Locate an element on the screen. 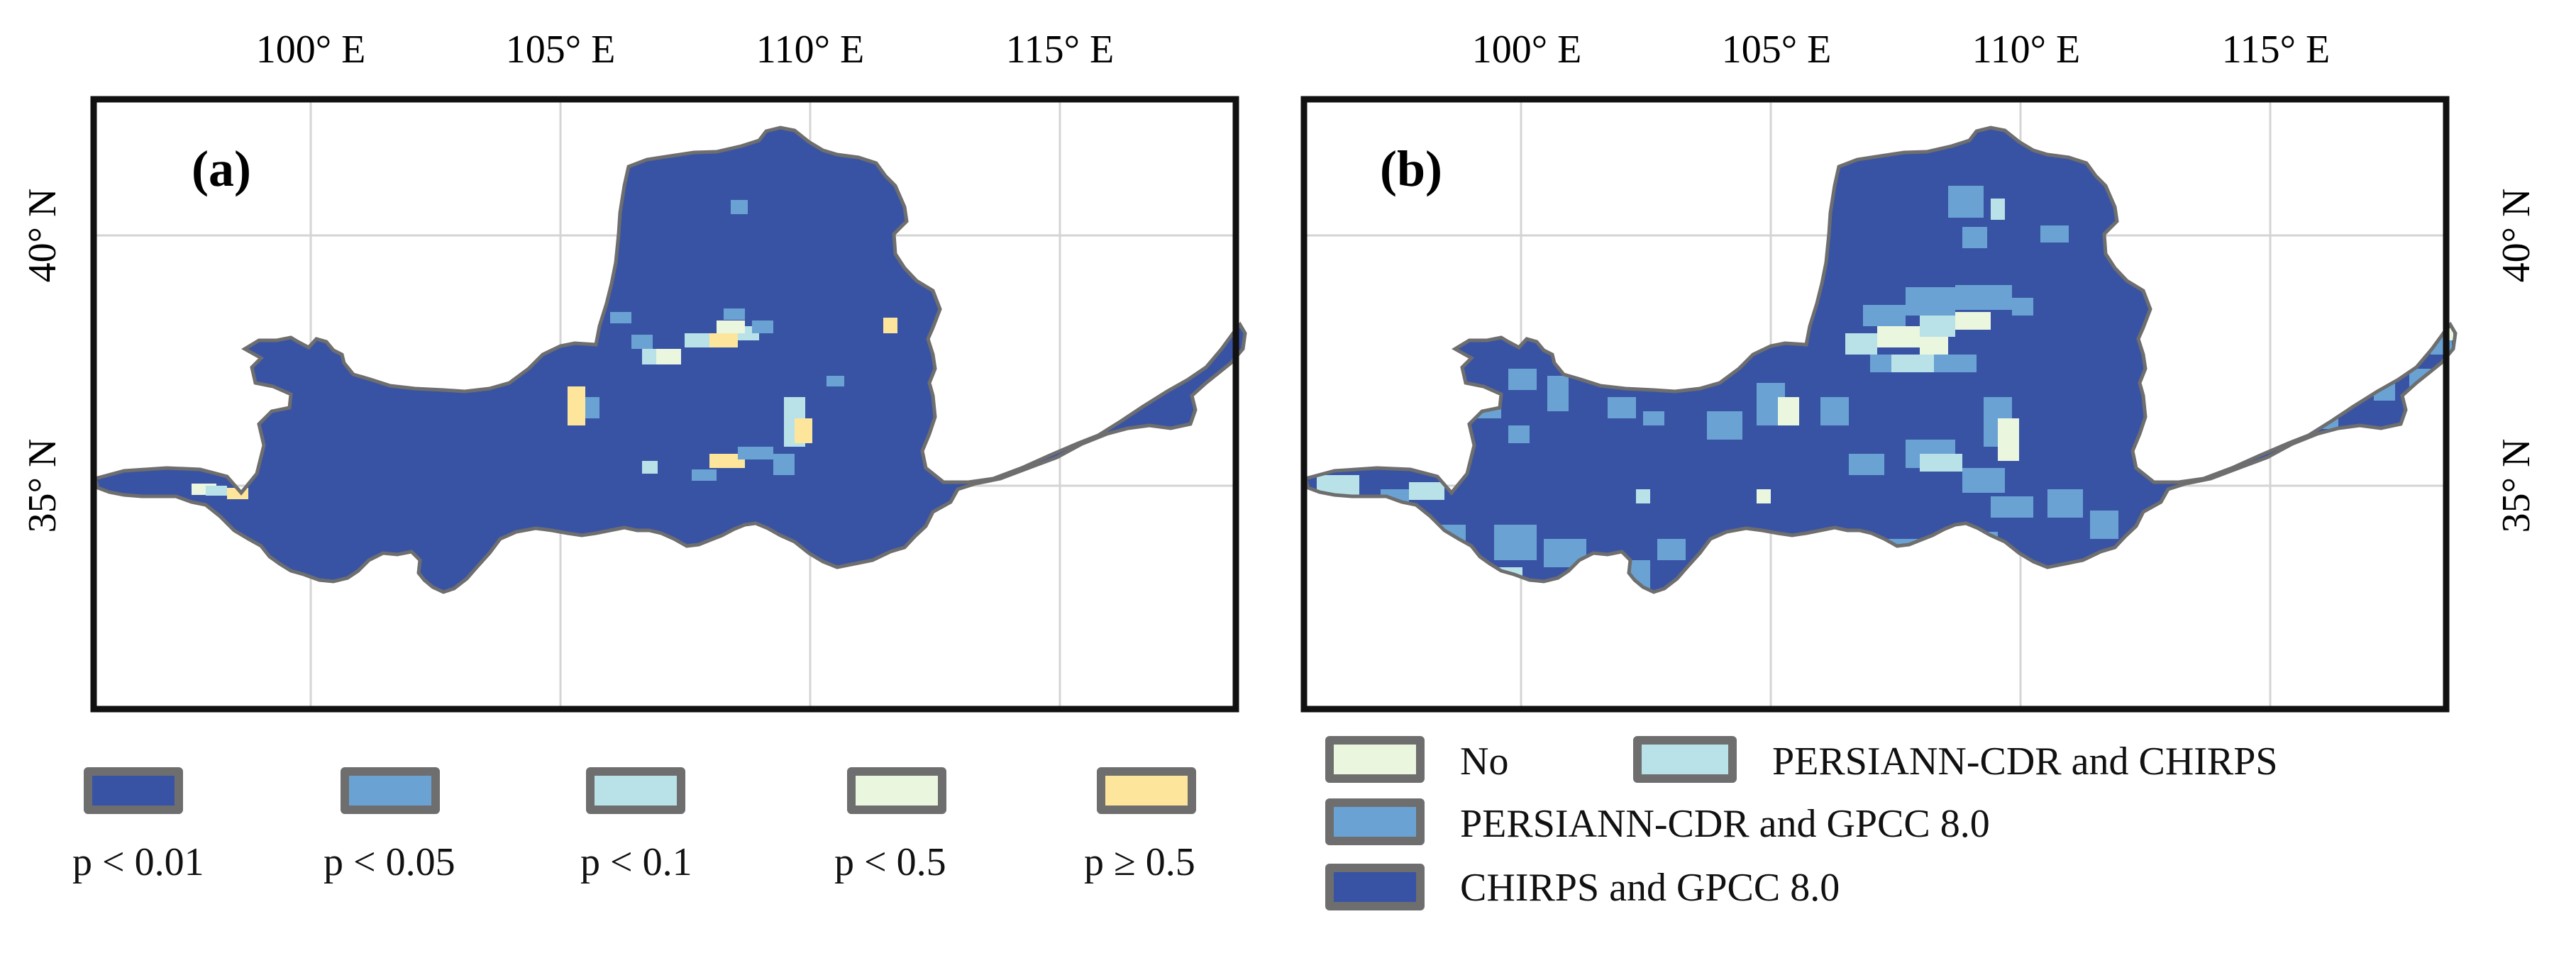  panel-b-lat-tick-40: 40° N is located at coordinates (2516, 236).